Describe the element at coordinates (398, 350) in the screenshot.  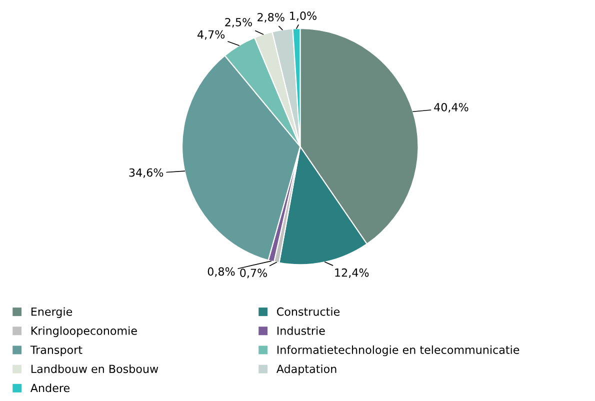
I see `legend-label: Informatietechnologie en telecommunicatie` at that location.